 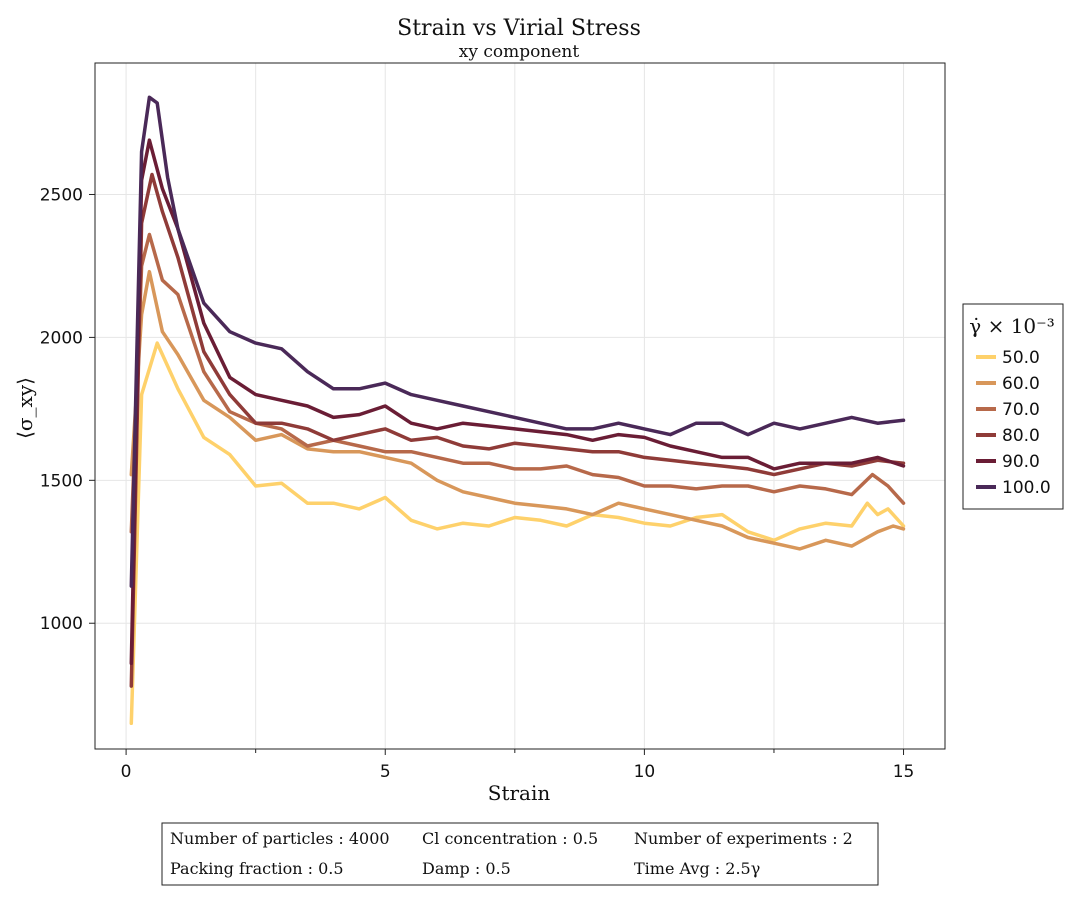 I want to click on legend-title: γ̇ × 10⁻³, so click(x=1011, y=326).